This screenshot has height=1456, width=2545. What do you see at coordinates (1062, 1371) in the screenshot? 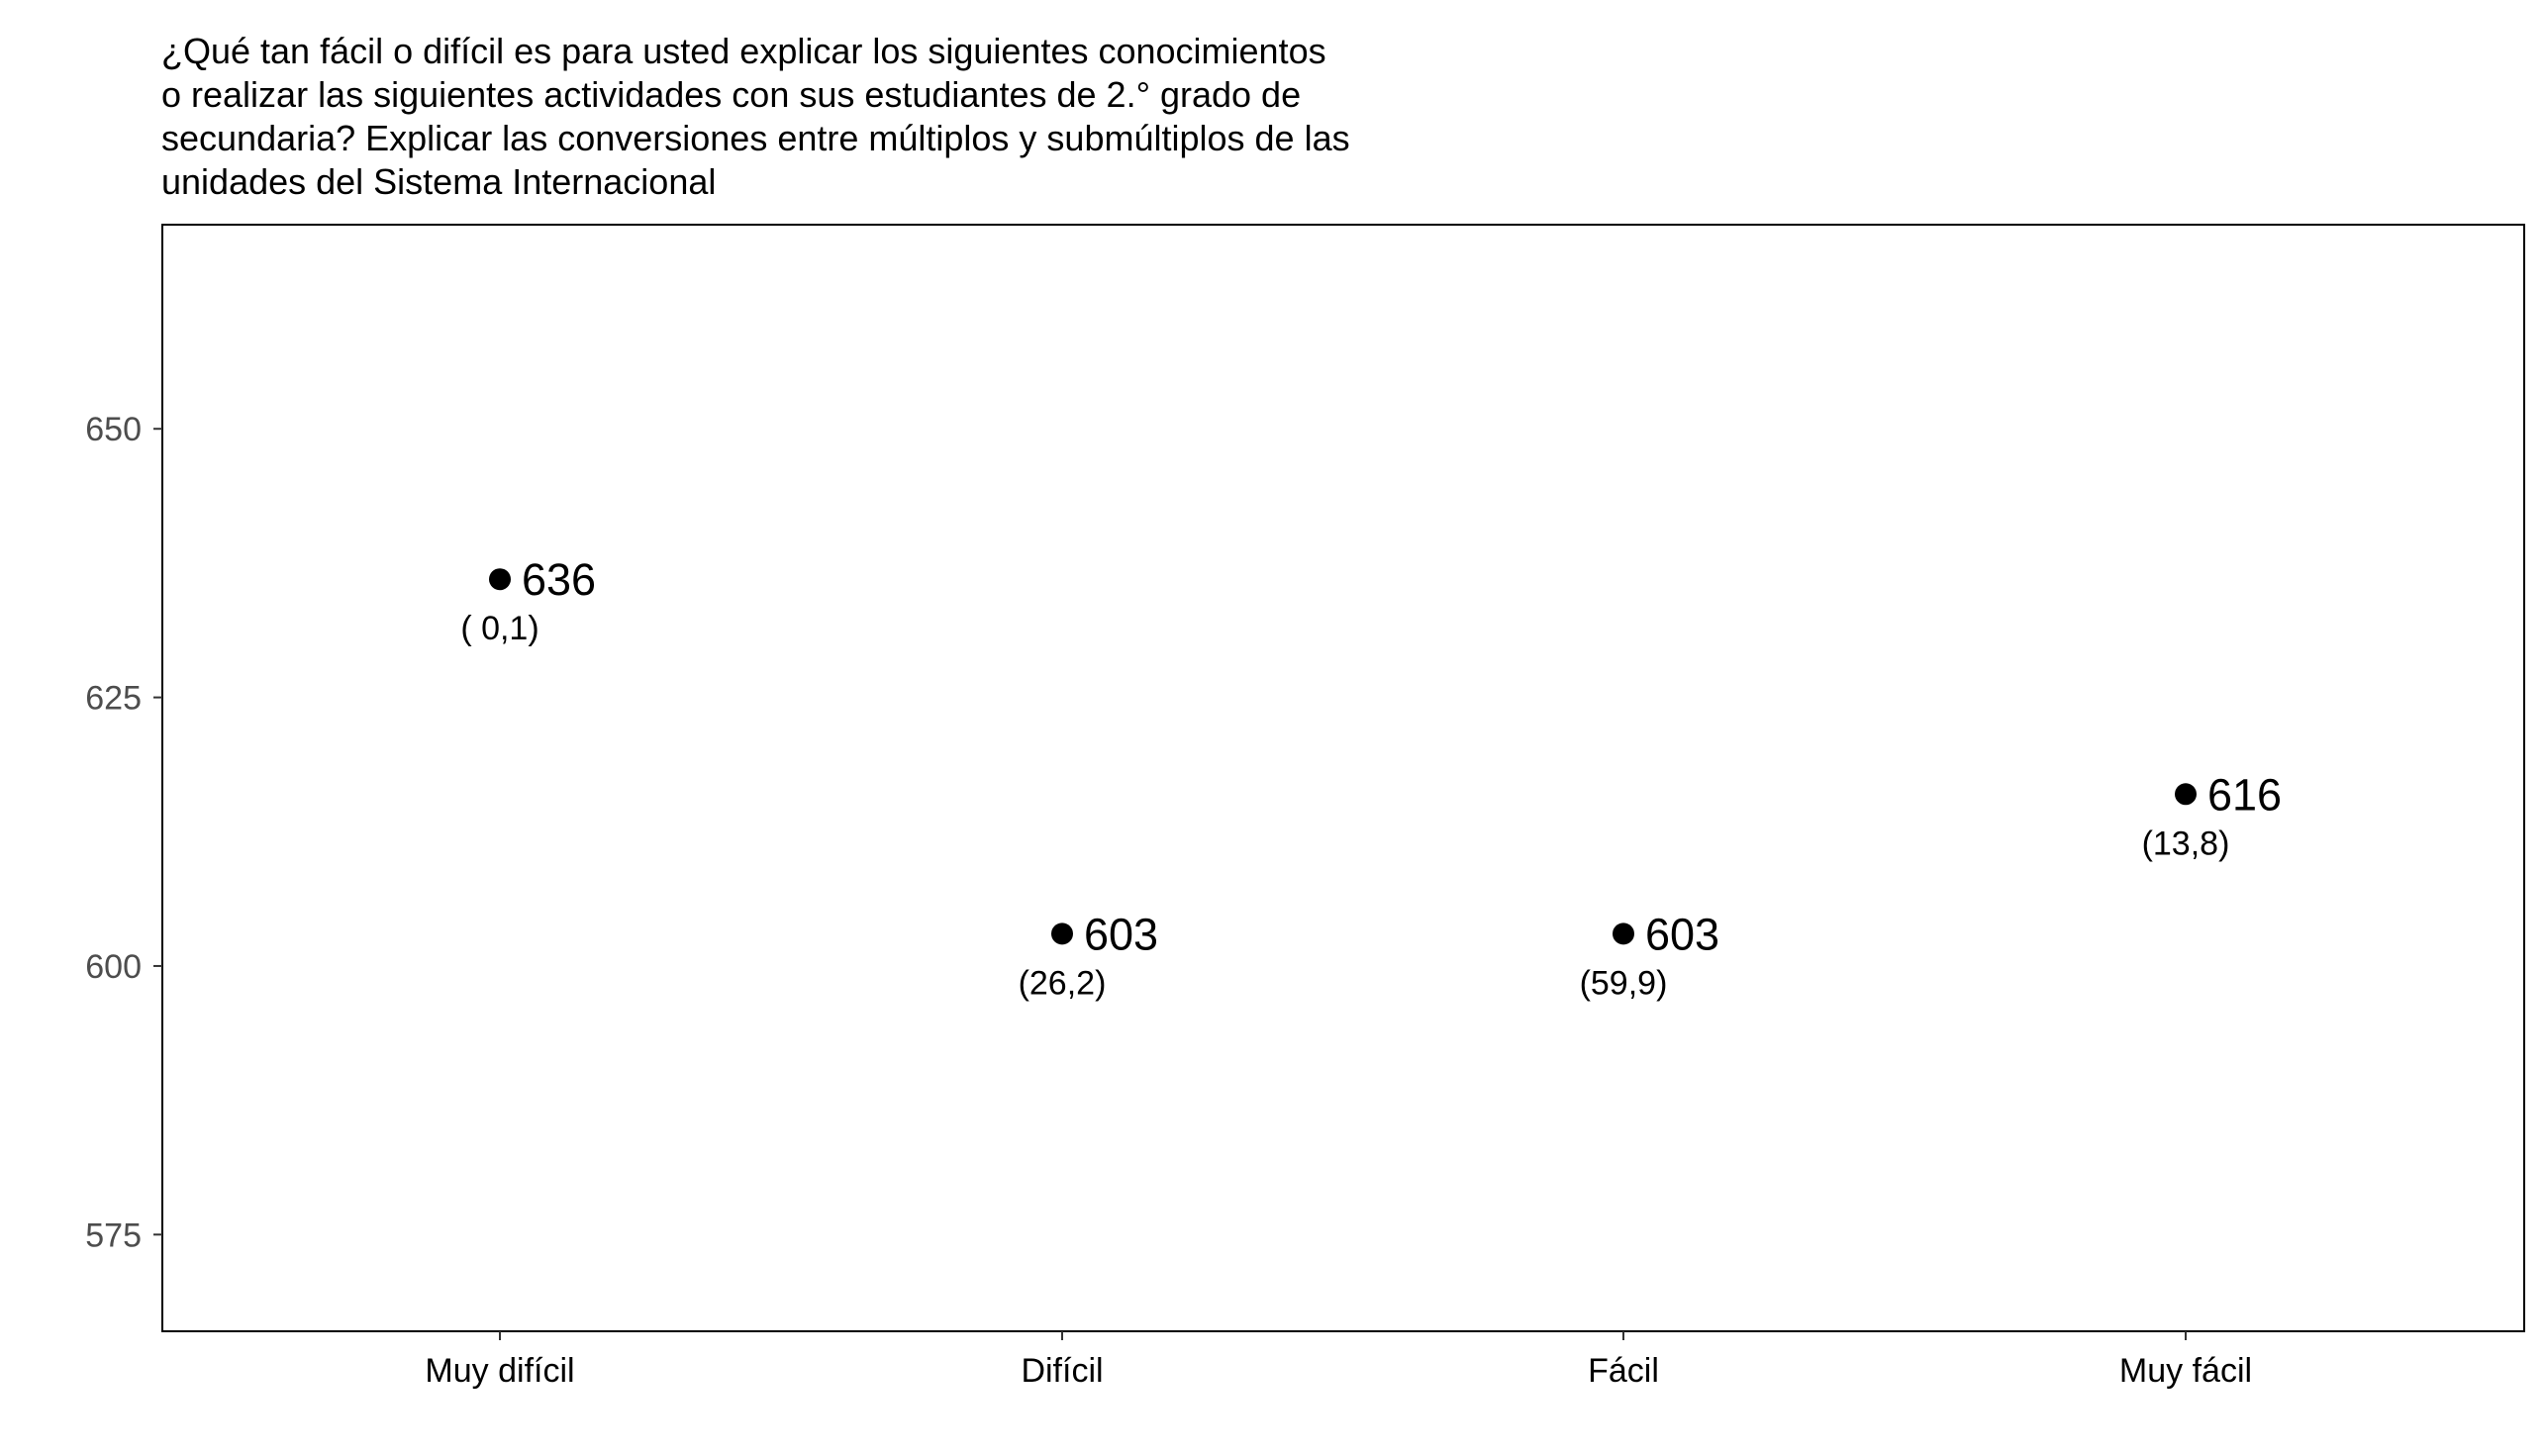
I see `x-tick-label: Difícil` at bounding box center [1062, 1371].